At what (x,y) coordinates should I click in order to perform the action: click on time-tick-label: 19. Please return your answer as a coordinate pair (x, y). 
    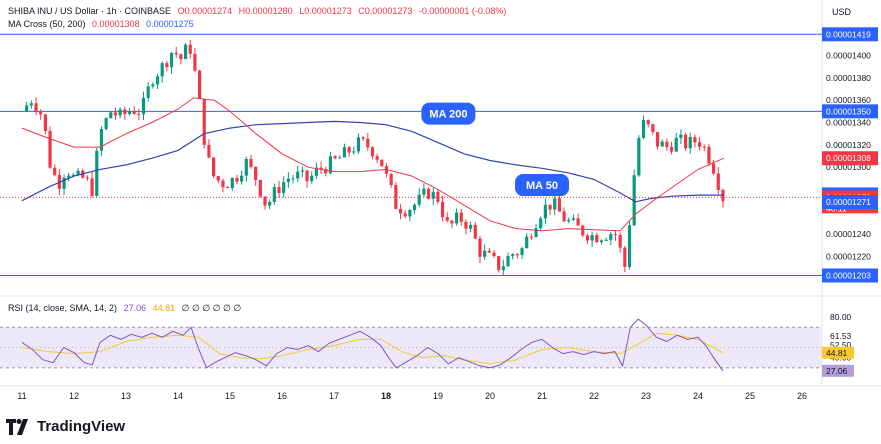
    Looking at the image, I should click on (438, 396).